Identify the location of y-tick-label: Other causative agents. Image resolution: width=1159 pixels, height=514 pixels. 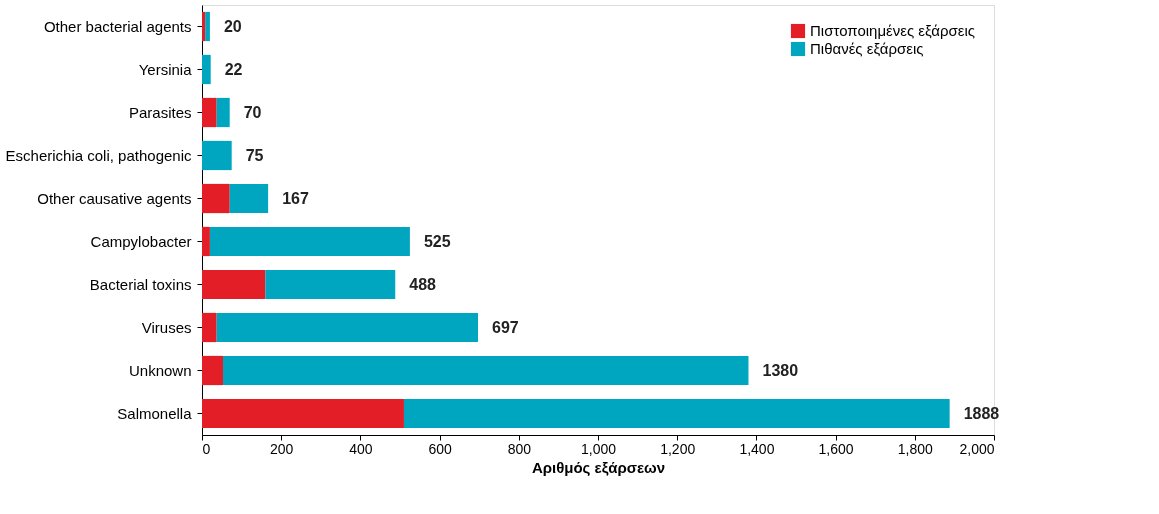
(114, 198).